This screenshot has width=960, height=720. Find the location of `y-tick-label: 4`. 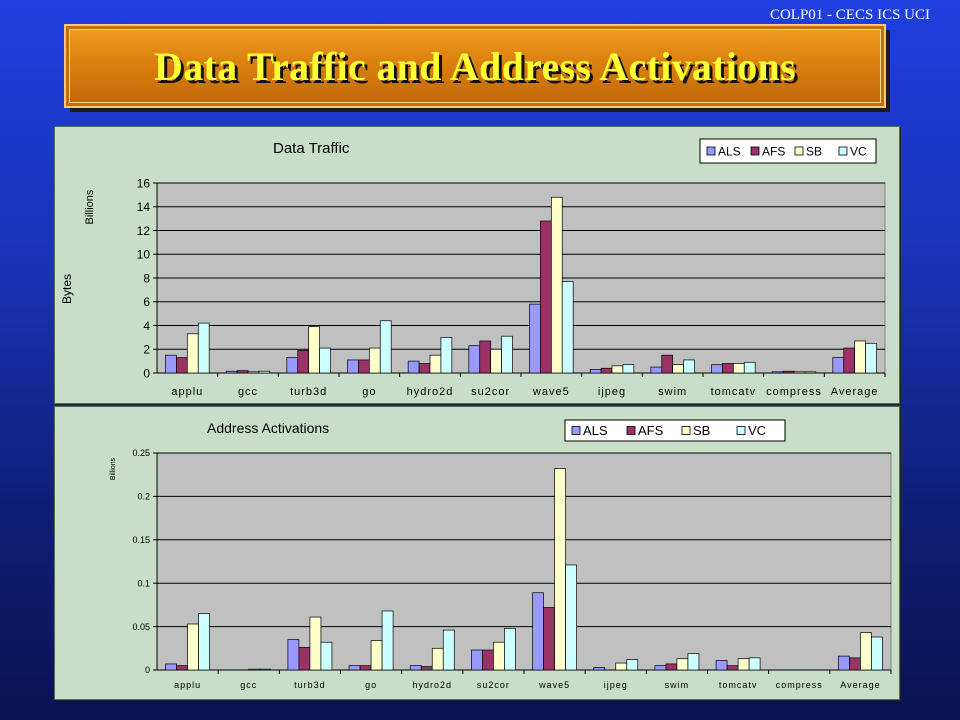

y-tick-label: 4 is located at coordinates (146, 326).